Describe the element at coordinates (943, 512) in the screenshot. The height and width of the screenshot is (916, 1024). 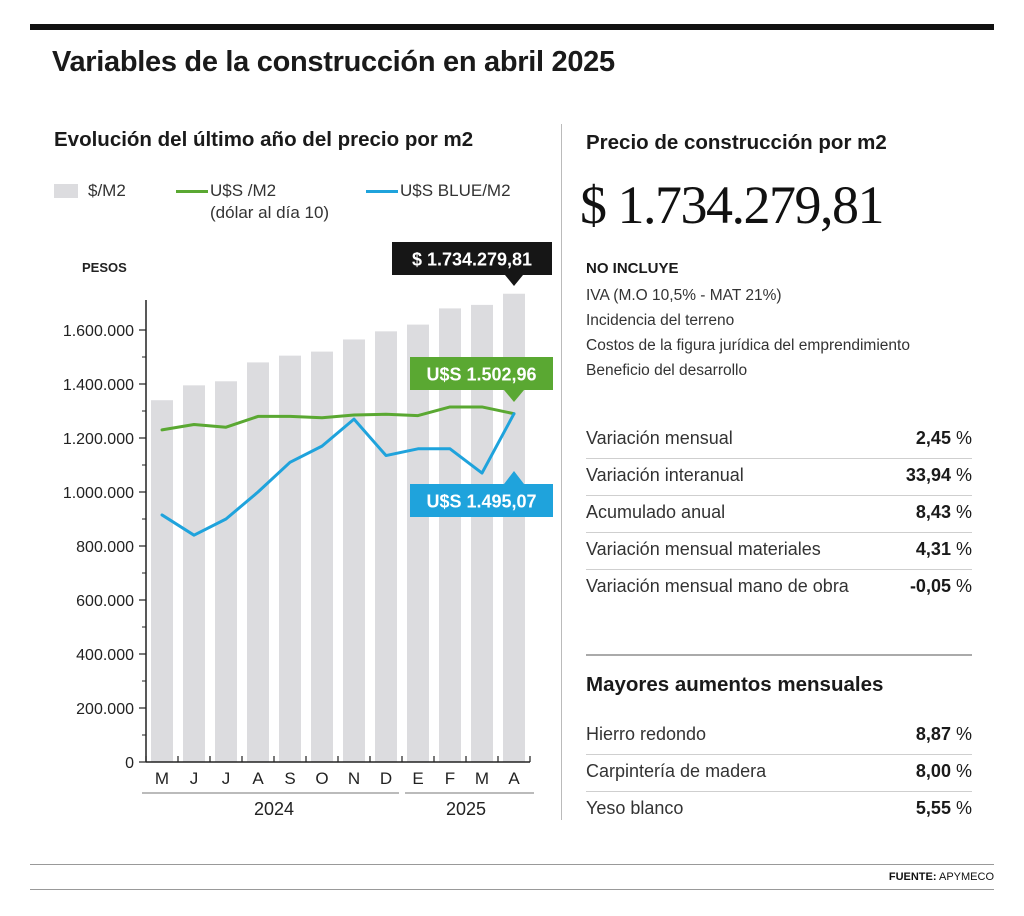
I see `stat-value: 8,43 %` at that location.